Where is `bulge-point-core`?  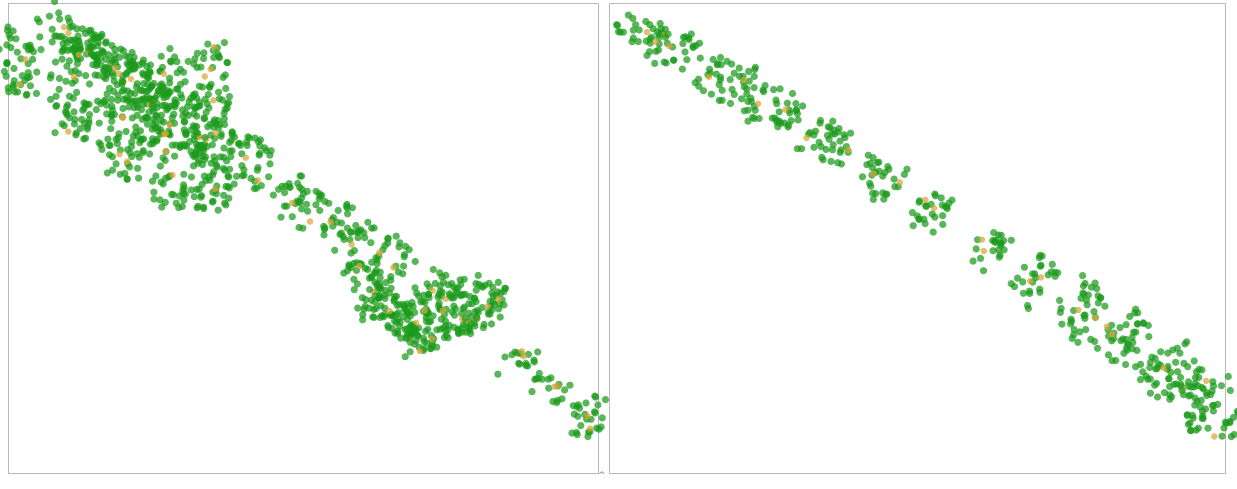 bulge-point-core is located at coordinates (389, 310).